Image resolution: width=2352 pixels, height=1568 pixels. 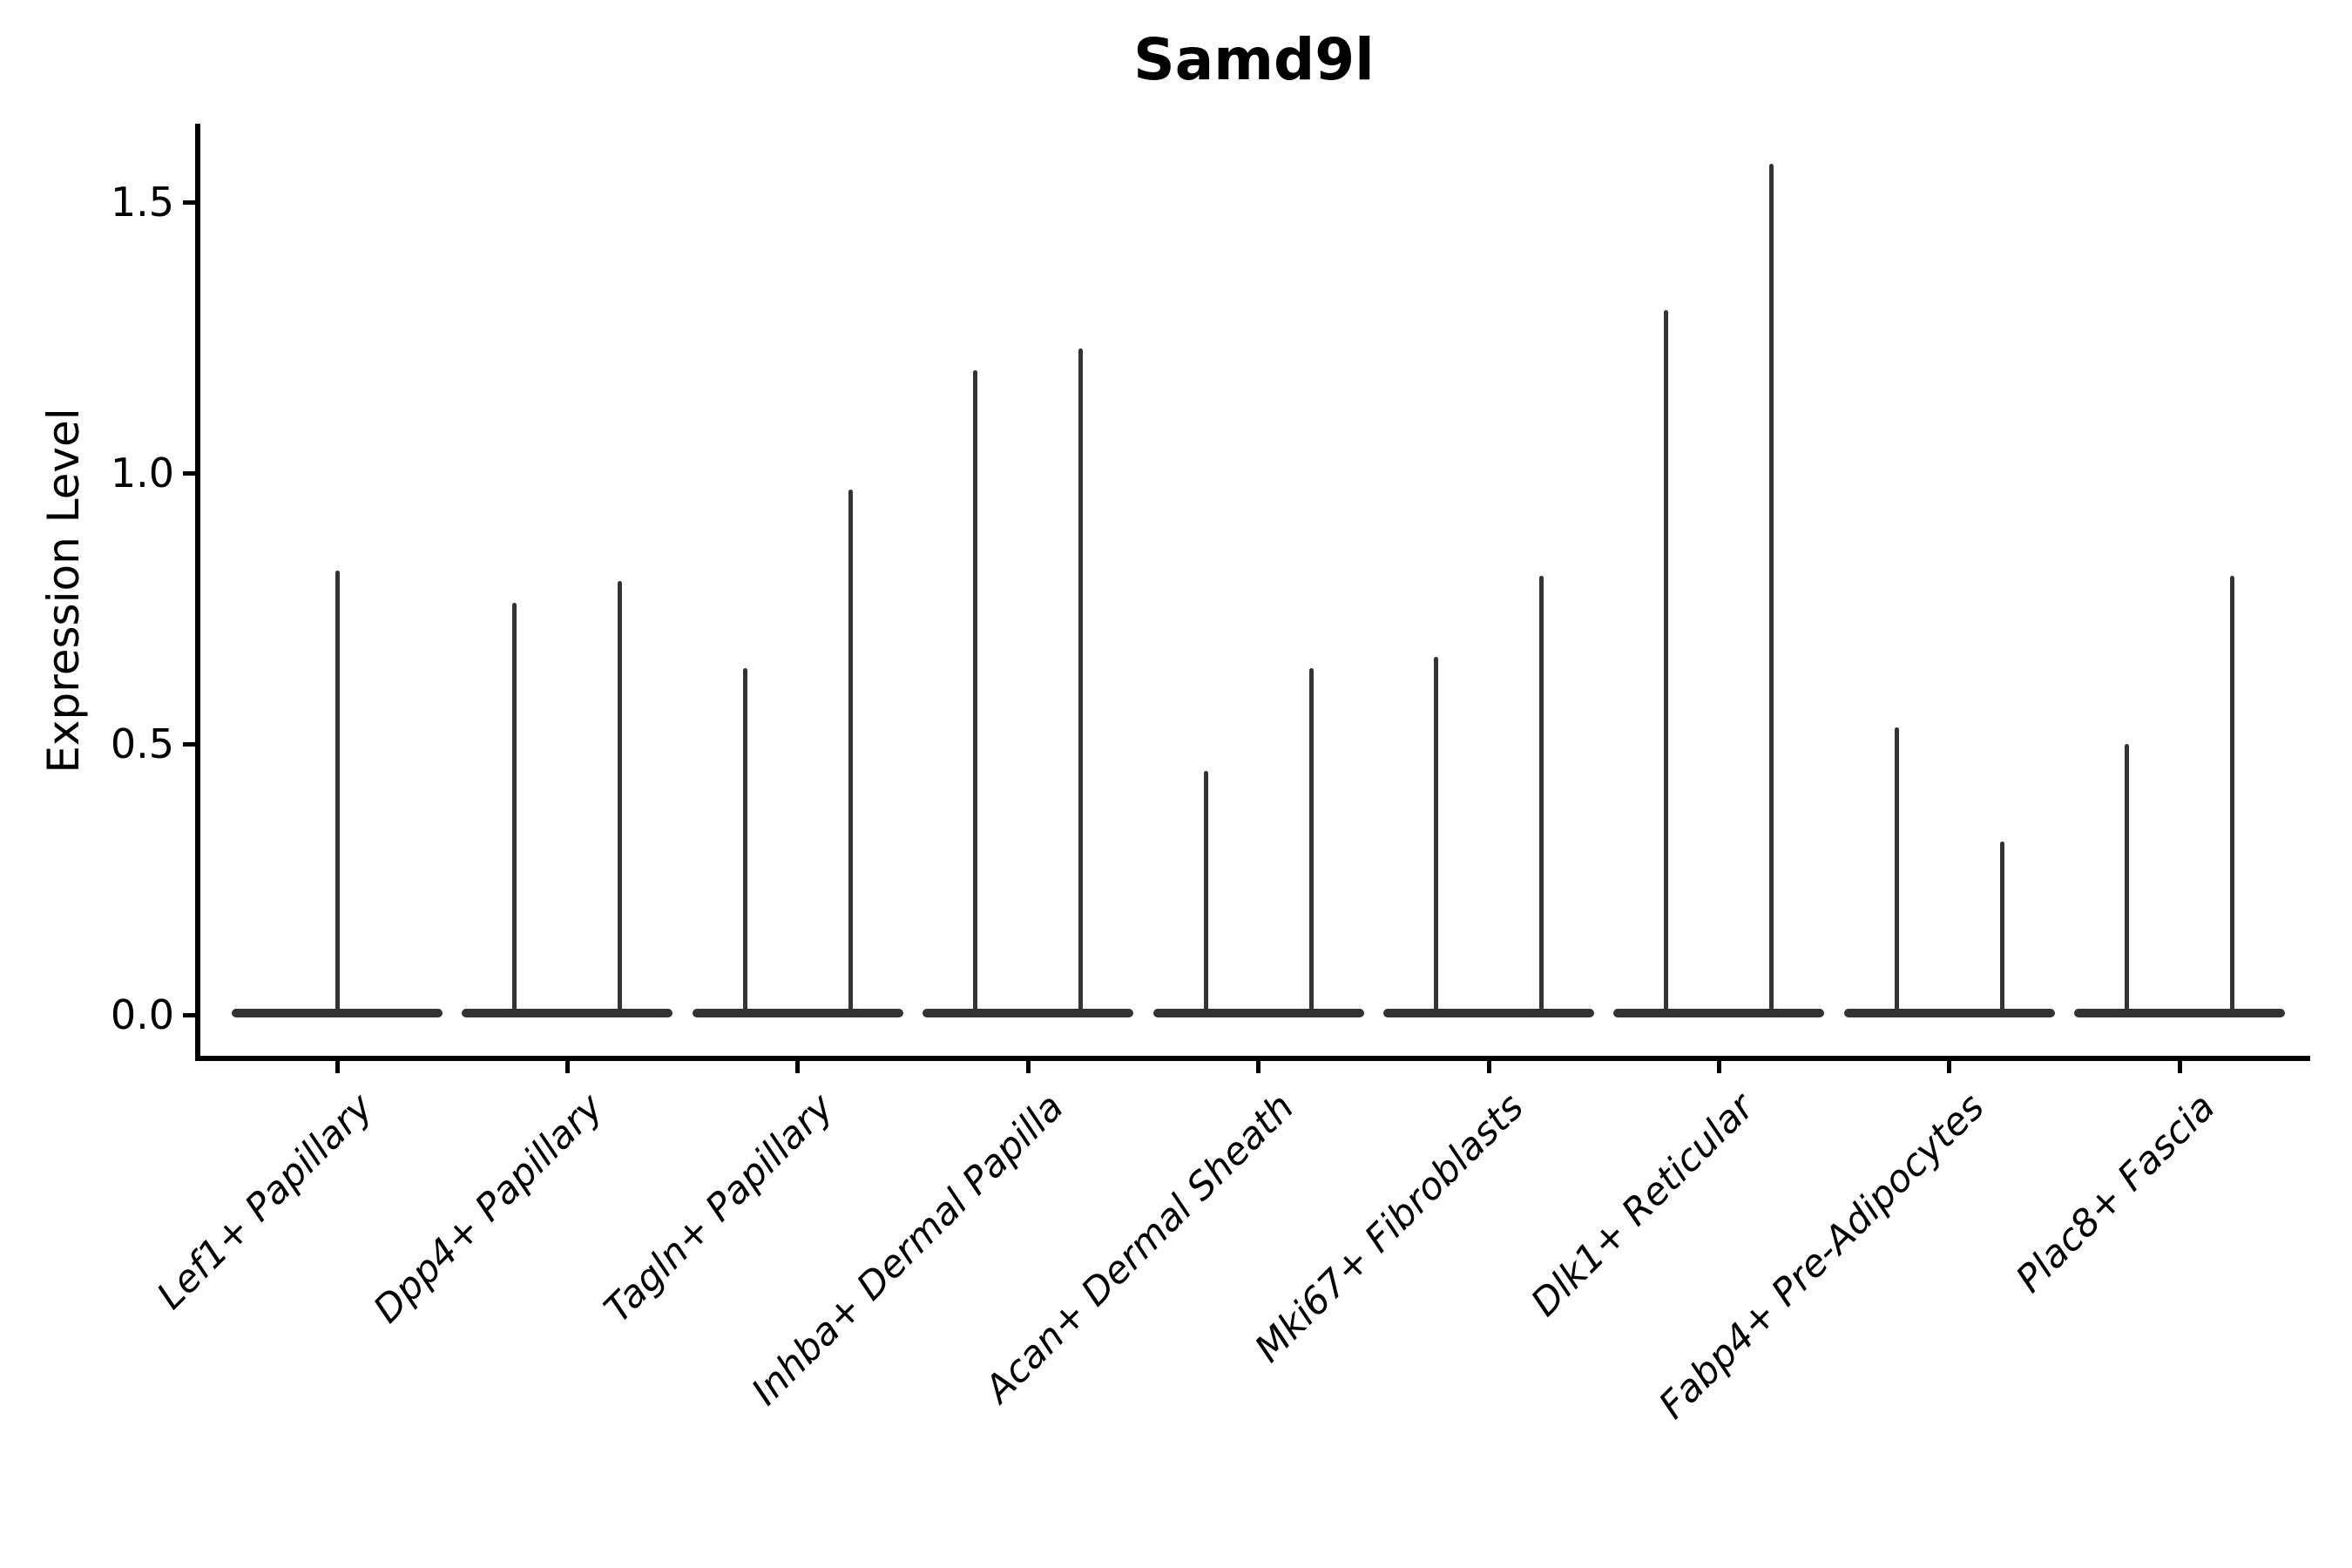 I want to click on x-tick-label: Lef1+ Papillary, so click(x=265, y=1201).